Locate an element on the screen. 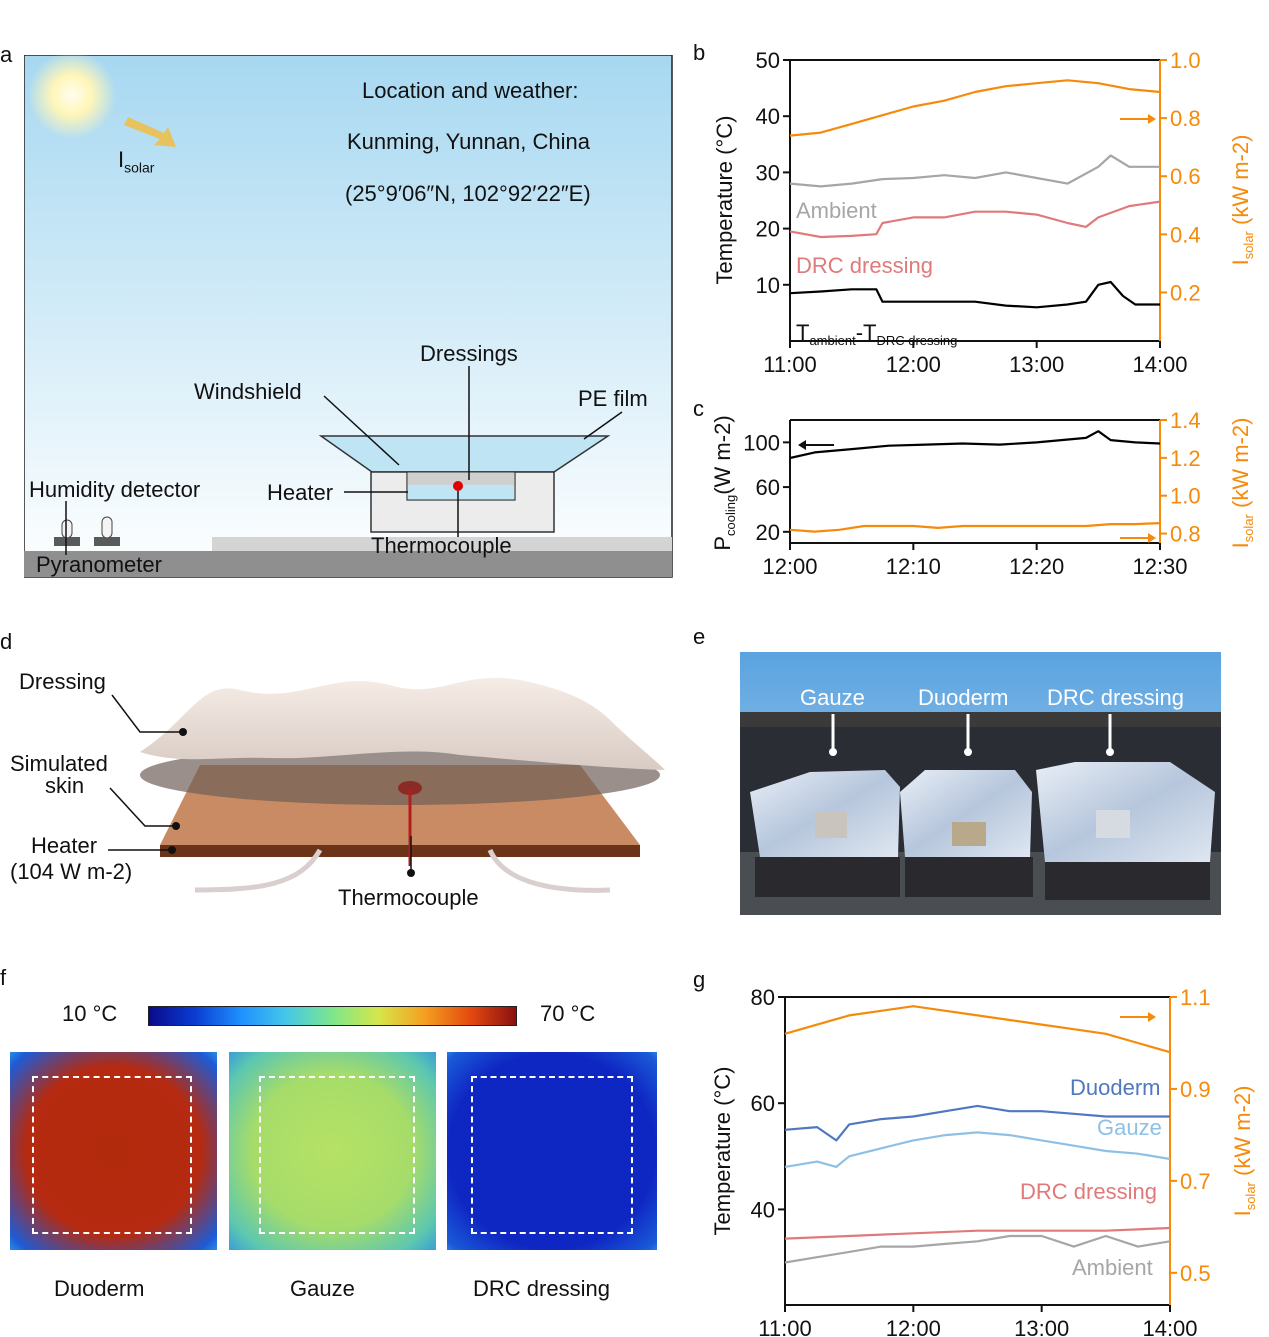 This screenshot has width=1269, height=1337. y-tick-label: 20 is located at coordinates (768, 532).